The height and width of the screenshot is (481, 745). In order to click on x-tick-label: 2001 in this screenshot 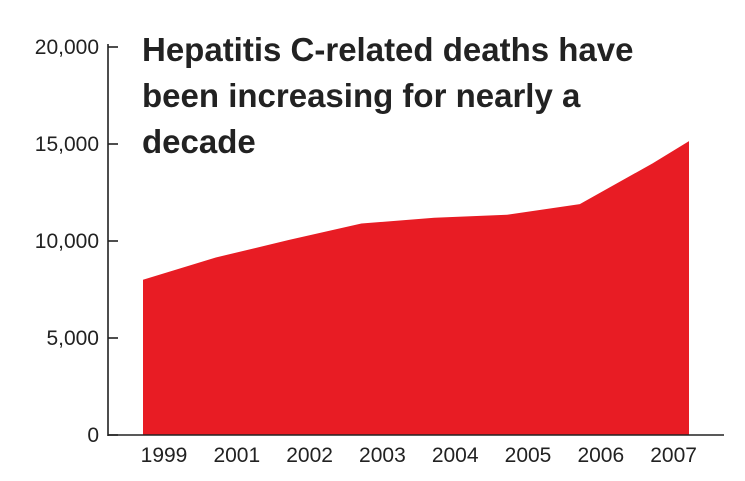, I will do `click(236, 455)`.